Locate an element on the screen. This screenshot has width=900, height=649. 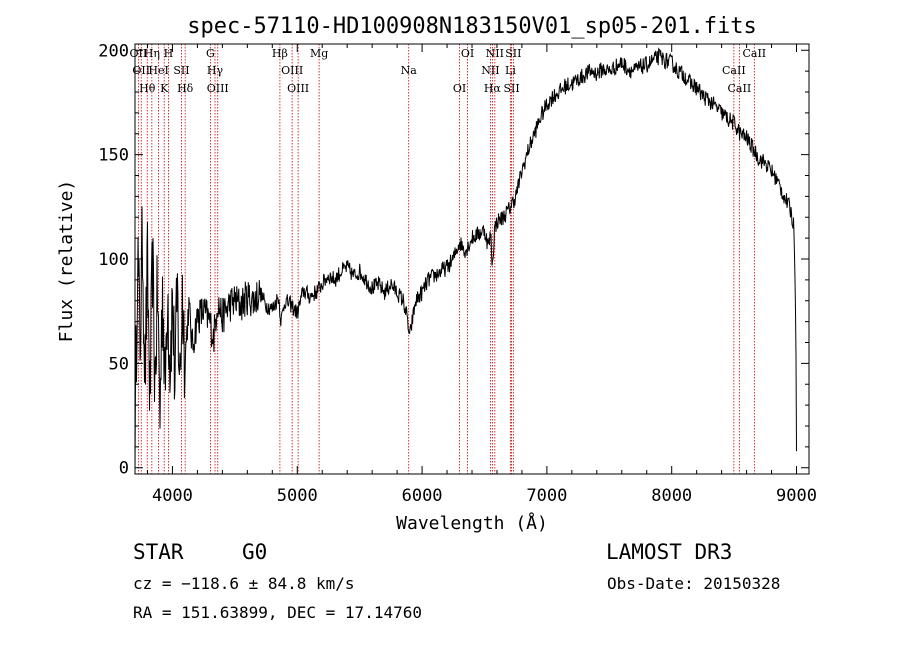
x-tick-label: 6000 is located at coordinates (422, 496).